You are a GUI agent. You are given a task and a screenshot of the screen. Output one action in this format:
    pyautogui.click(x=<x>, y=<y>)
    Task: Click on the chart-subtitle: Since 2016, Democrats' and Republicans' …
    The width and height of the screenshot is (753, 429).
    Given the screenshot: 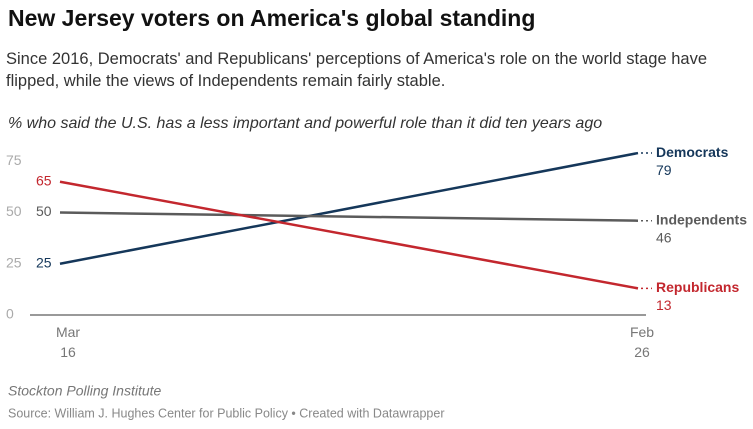 What is the action you would take?
    pyautogui.click(x=357, y=70)
    